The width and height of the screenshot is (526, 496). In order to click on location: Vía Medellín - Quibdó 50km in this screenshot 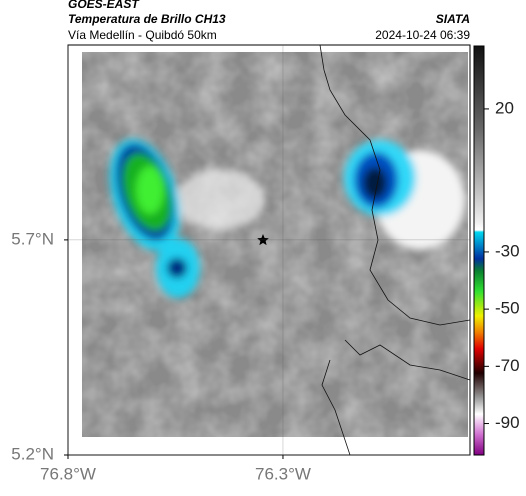, I will do `click(142, 35)`.